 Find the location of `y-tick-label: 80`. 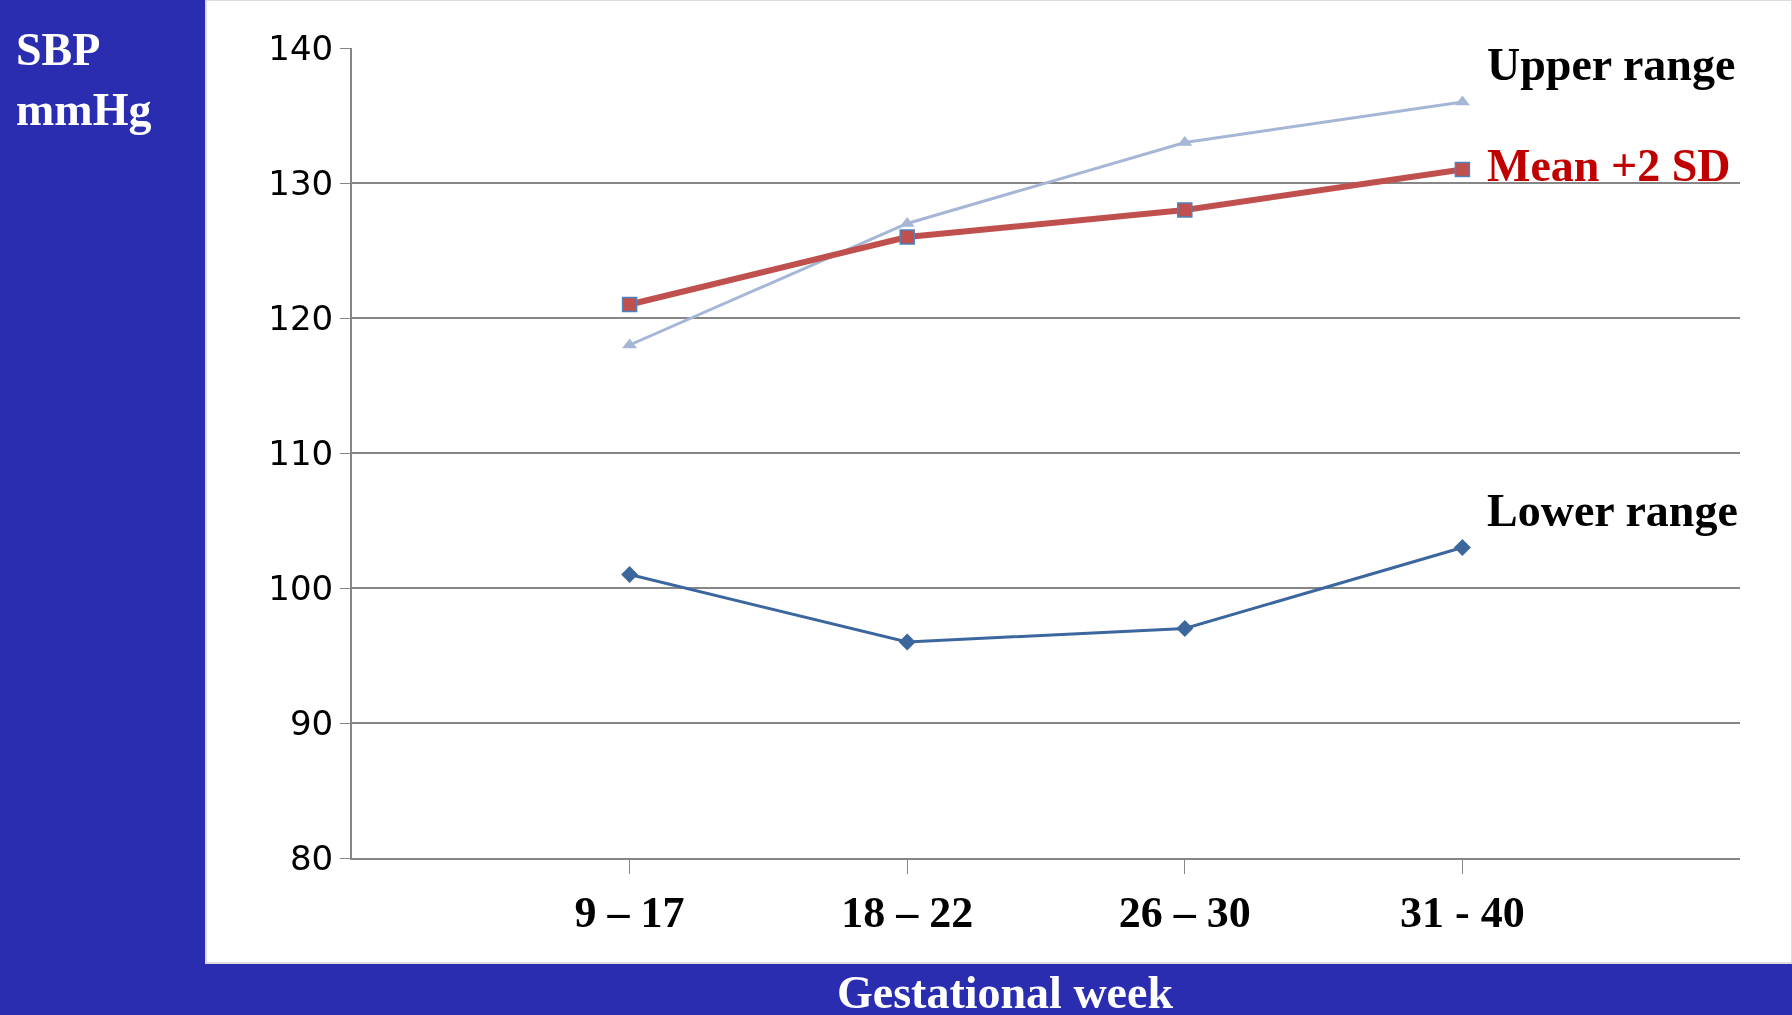

y-tick-label: 80 is located at coordinates (311, 857).